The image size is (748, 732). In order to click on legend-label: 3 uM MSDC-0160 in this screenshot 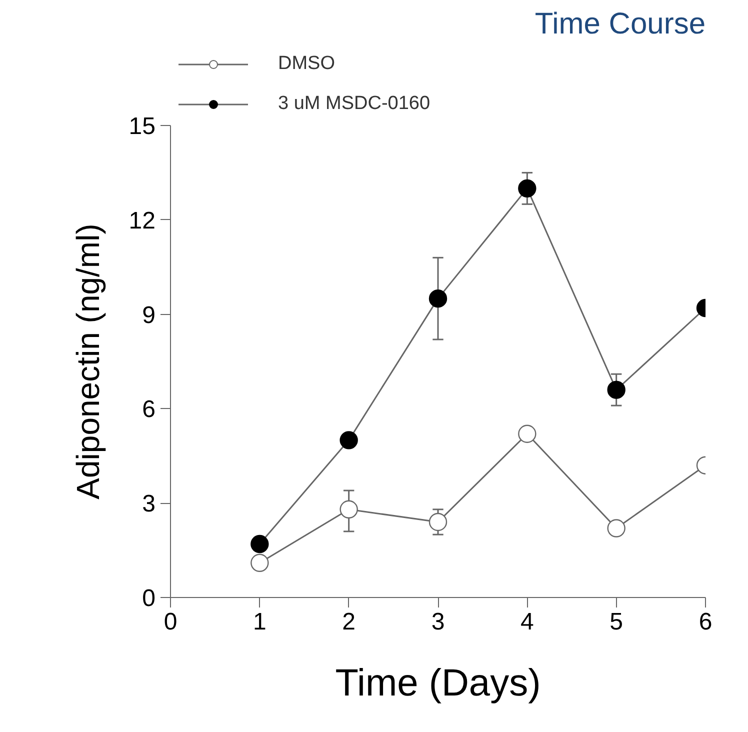, I will do `click(354, 104)`.